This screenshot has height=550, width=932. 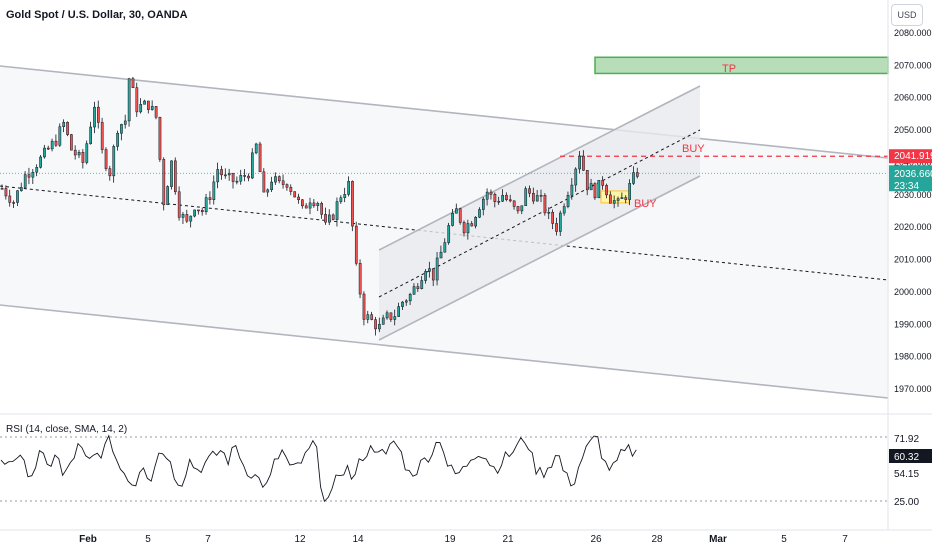 What do you see at coordinates (913, 98) in the screenshot?
I see `y-tick-label: 2060.000` at bounding box center [913, 98].